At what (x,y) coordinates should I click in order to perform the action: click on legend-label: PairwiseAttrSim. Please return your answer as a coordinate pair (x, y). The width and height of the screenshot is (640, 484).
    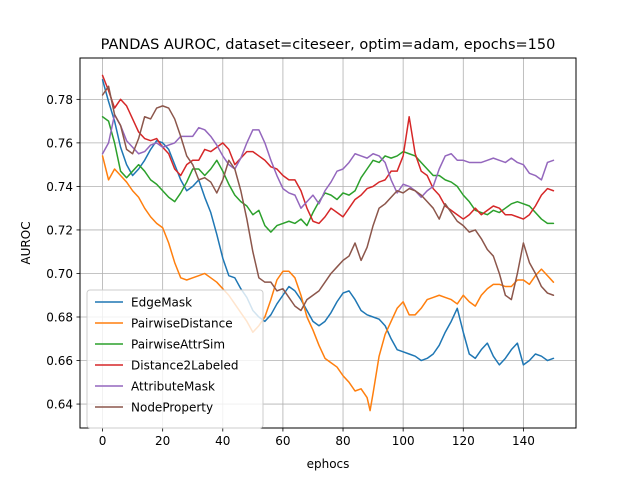
    Looking at the image, I should click on (178, 345).